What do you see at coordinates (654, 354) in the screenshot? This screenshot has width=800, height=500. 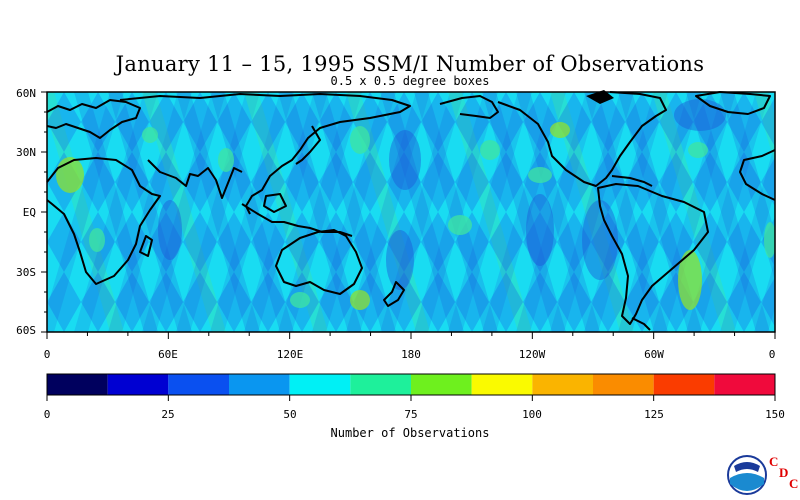 I see `lon-label-60w: 60W` at bounding box center [654, 354].